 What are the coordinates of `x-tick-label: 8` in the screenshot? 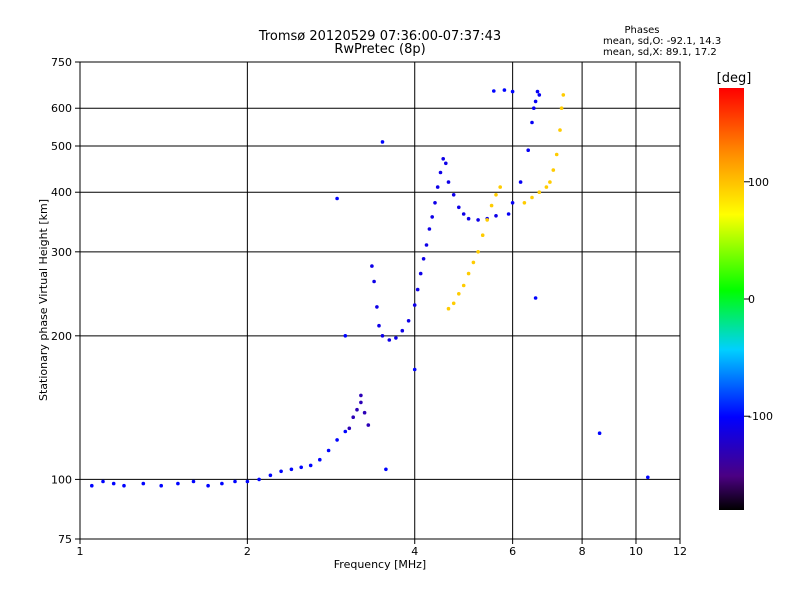 It's located at (582, 551).